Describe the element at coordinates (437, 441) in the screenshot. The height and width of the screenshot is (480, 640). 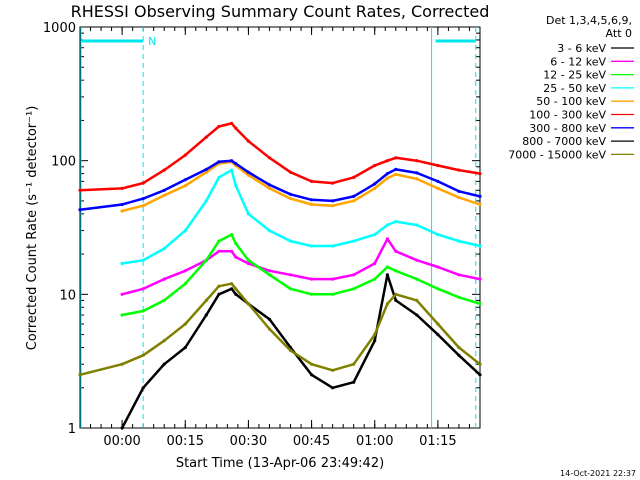
I see `x-tick-label: 01:15` at that location.